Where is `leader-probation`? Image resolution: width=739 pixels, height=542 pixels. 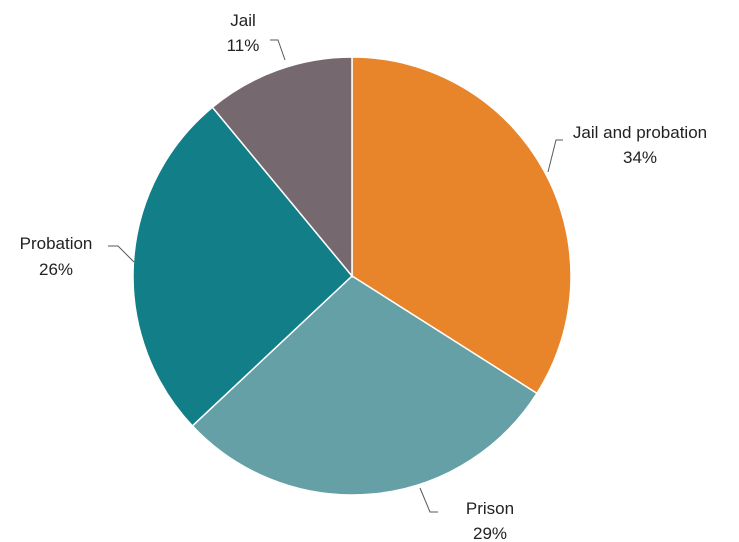
leader-probation is located at coordinates (121, 254).